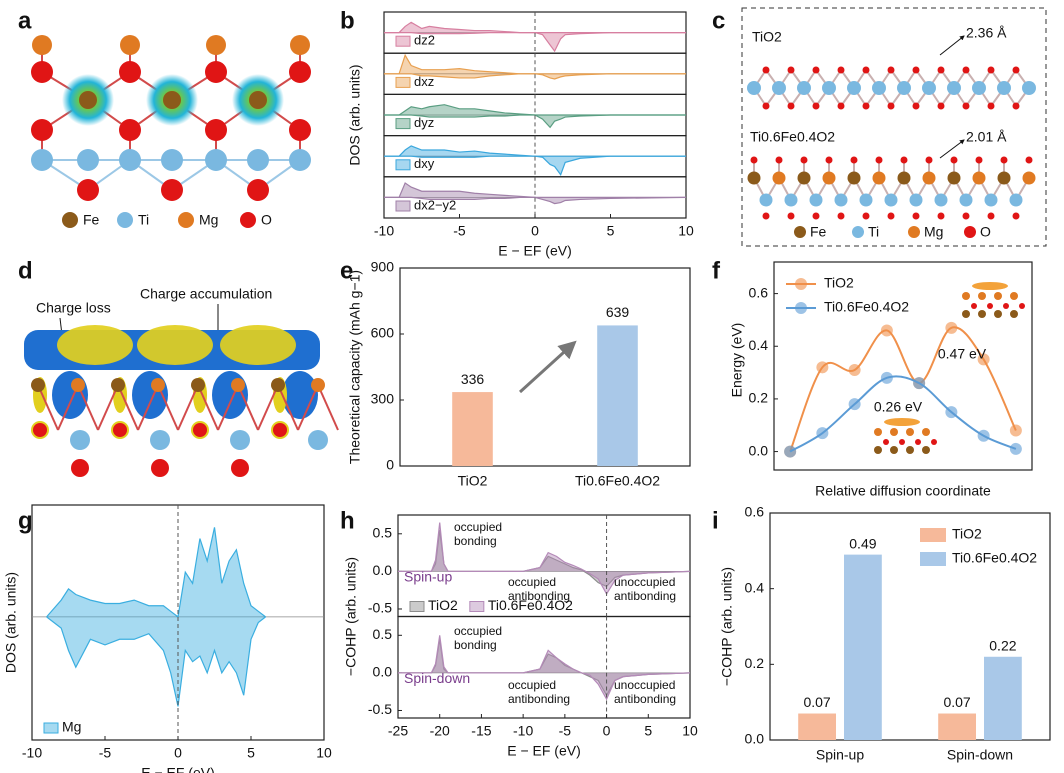  I want to click on panel-label: Spin-down, so click(437, 678).